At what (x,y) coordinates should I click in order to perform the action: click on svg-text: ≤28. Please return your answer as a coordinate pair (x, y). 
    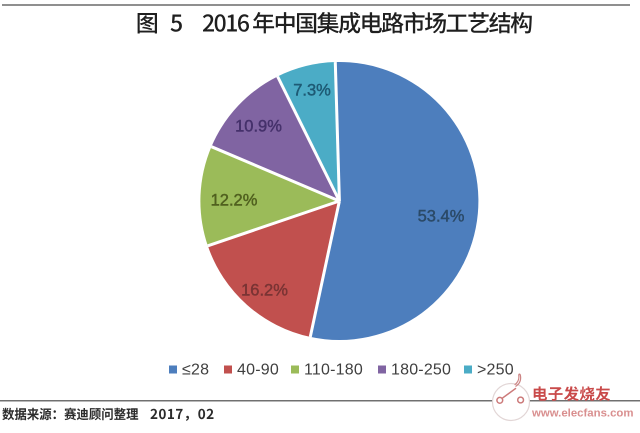
    Looking at the image, I should click on (195, 370).